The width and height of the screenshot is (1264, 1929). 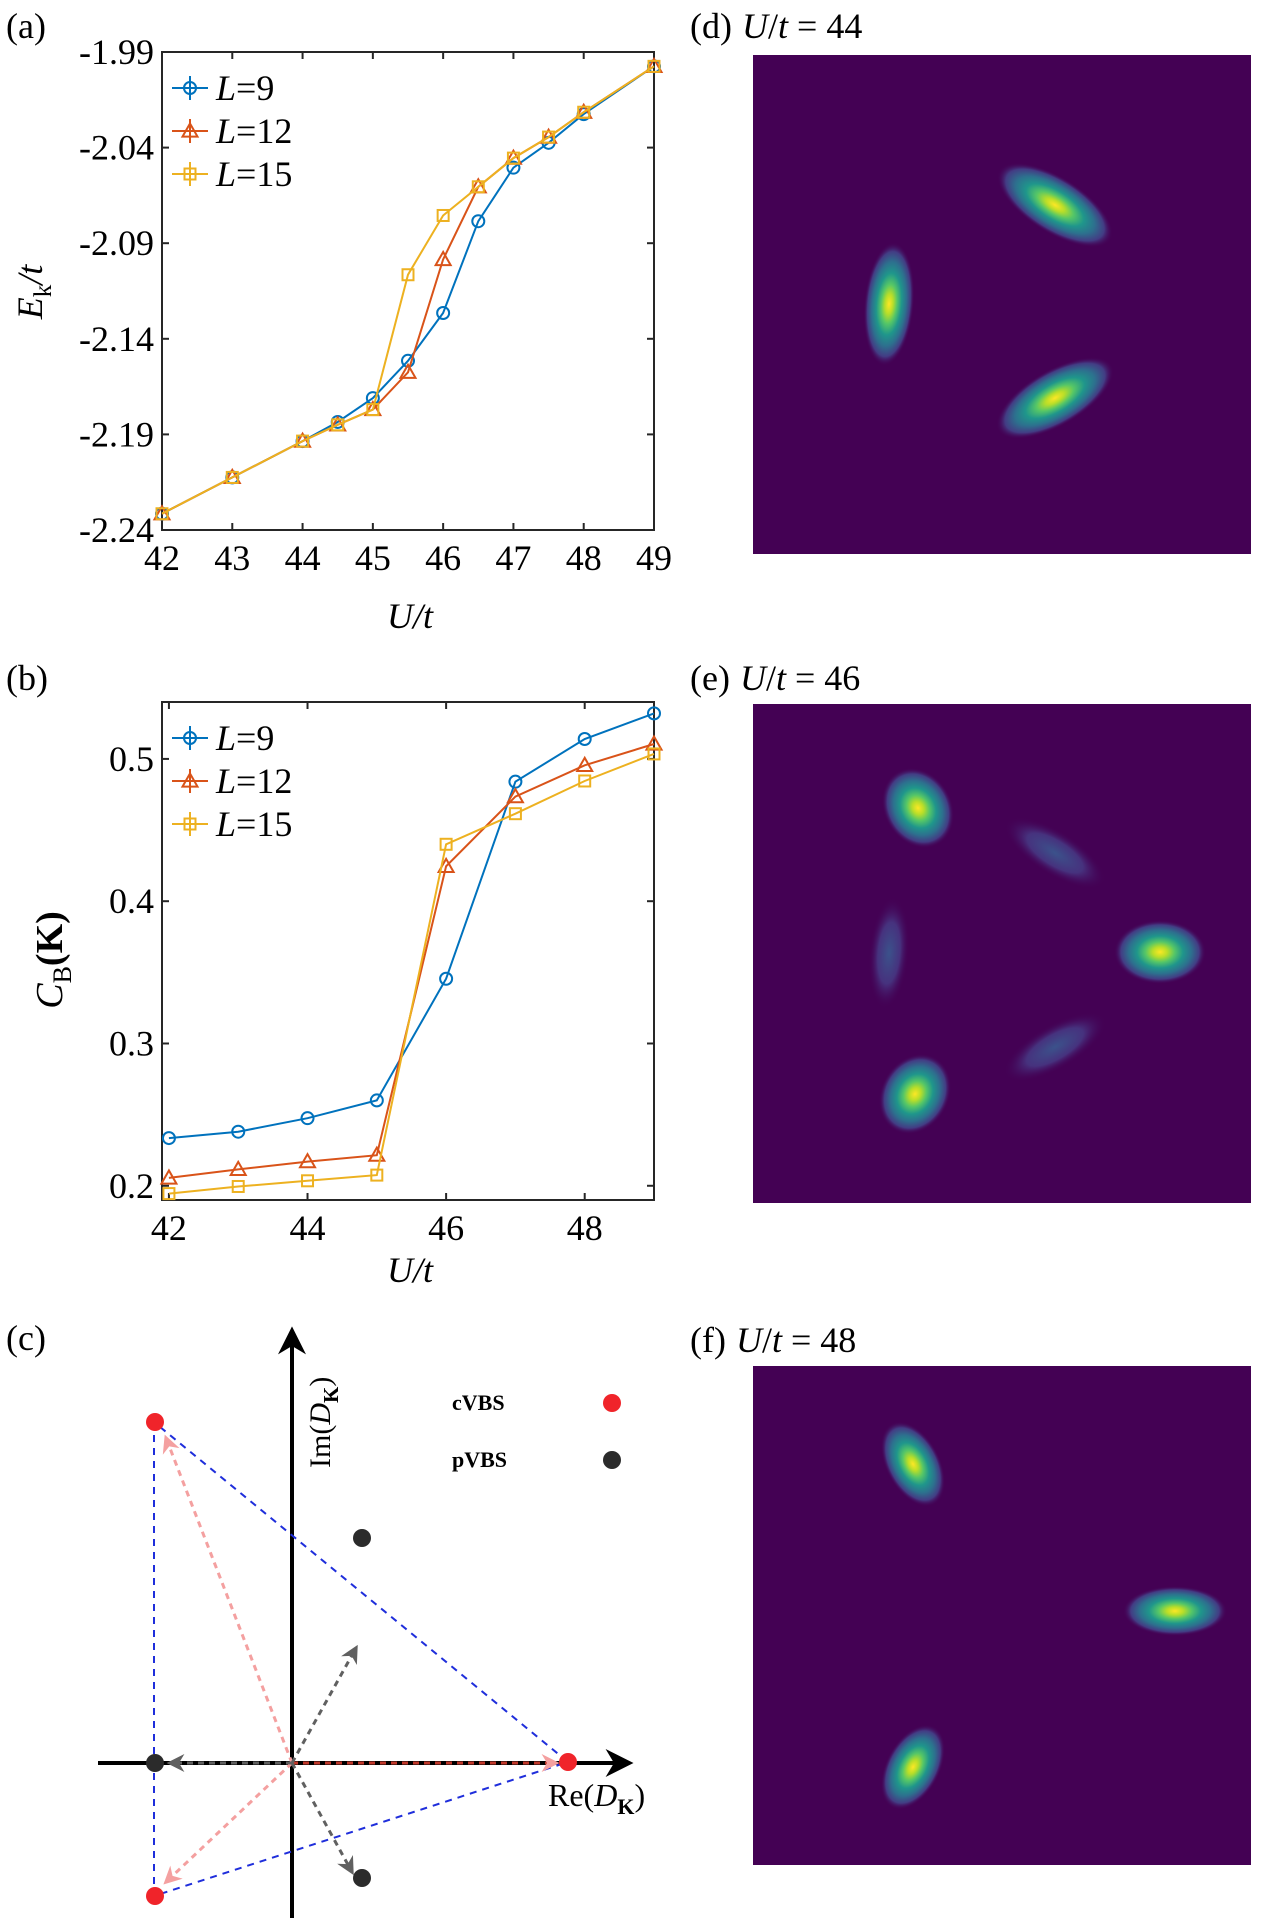 What do you see at coordinates (513, 558) in the screenshot?
I see `chart-a-xtick-label: 47` at bounding box center [513, 558].